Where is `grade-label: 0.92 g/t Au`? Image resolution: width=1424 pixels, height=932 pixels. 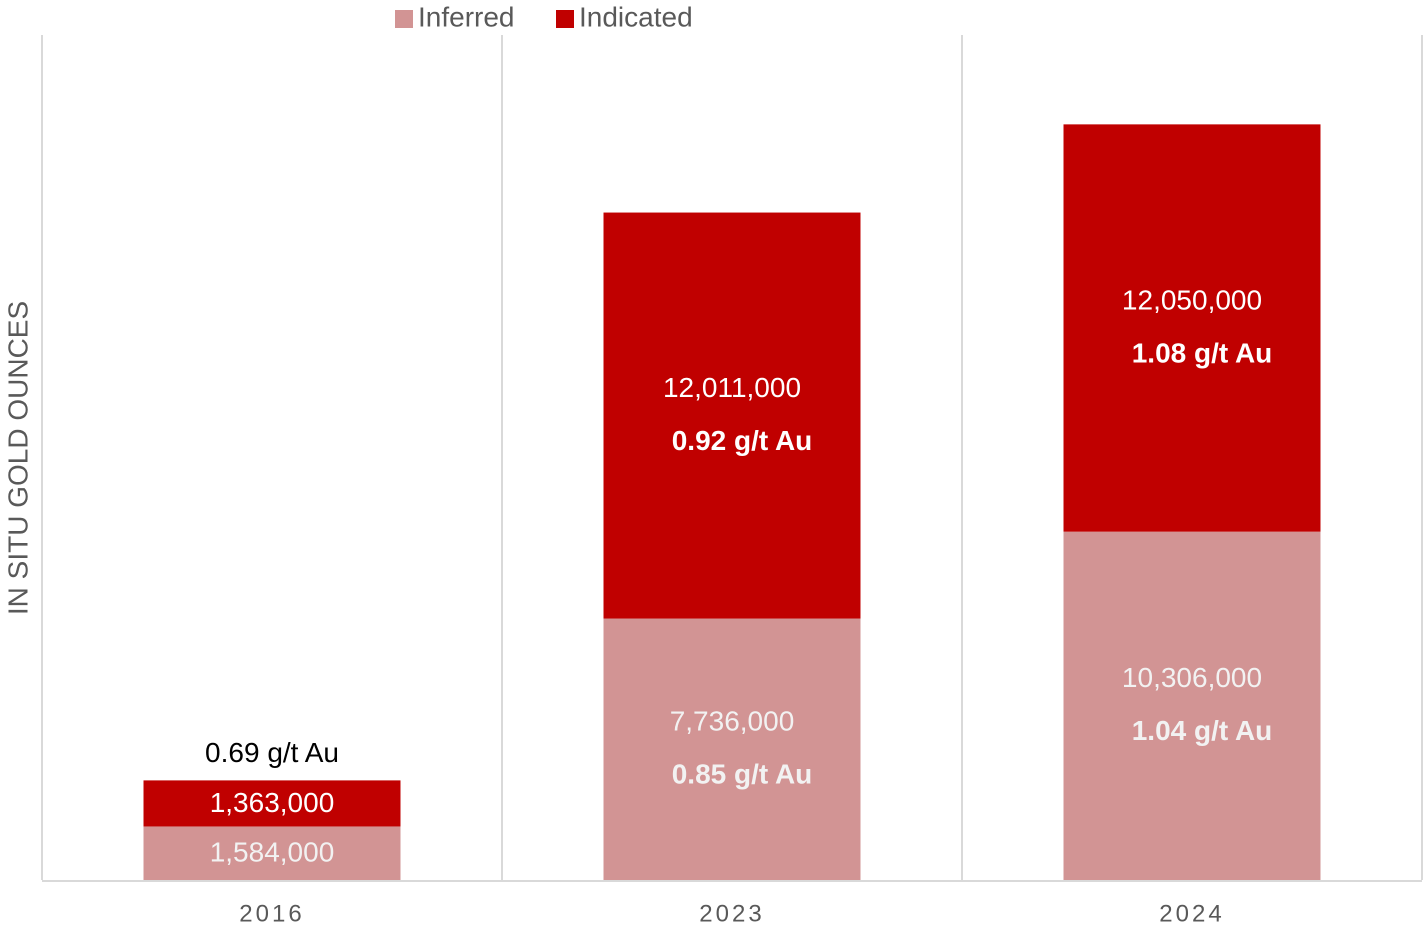
grade-label: 0.92 g/t Au is located at coordinates (742, 440).